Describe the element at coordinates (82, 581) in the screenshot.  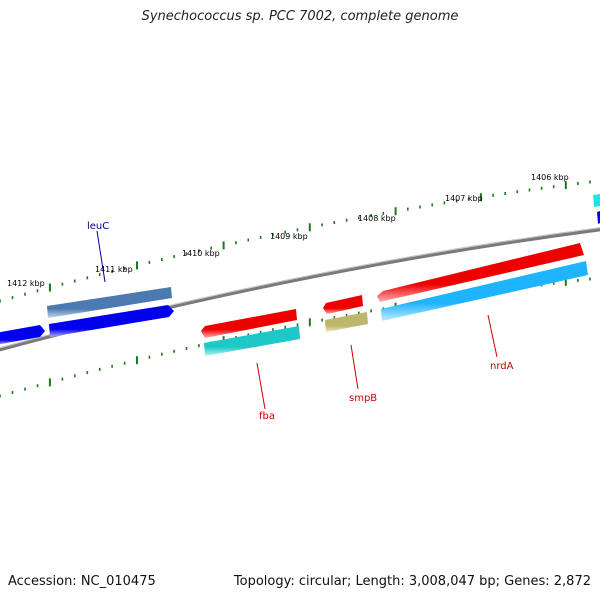
I see `accession-text: Accession: NC_010475` at that location.